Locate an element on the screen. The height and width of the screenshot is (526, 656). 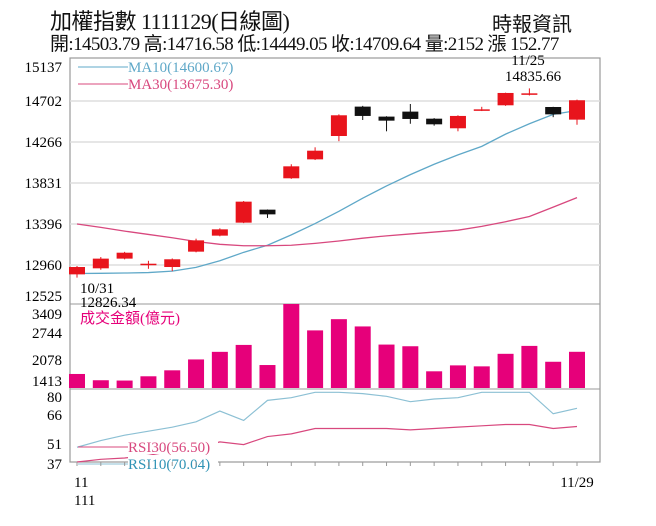
rsi10-legend: RSI10(70.04) is located at coordinates (169, 465).